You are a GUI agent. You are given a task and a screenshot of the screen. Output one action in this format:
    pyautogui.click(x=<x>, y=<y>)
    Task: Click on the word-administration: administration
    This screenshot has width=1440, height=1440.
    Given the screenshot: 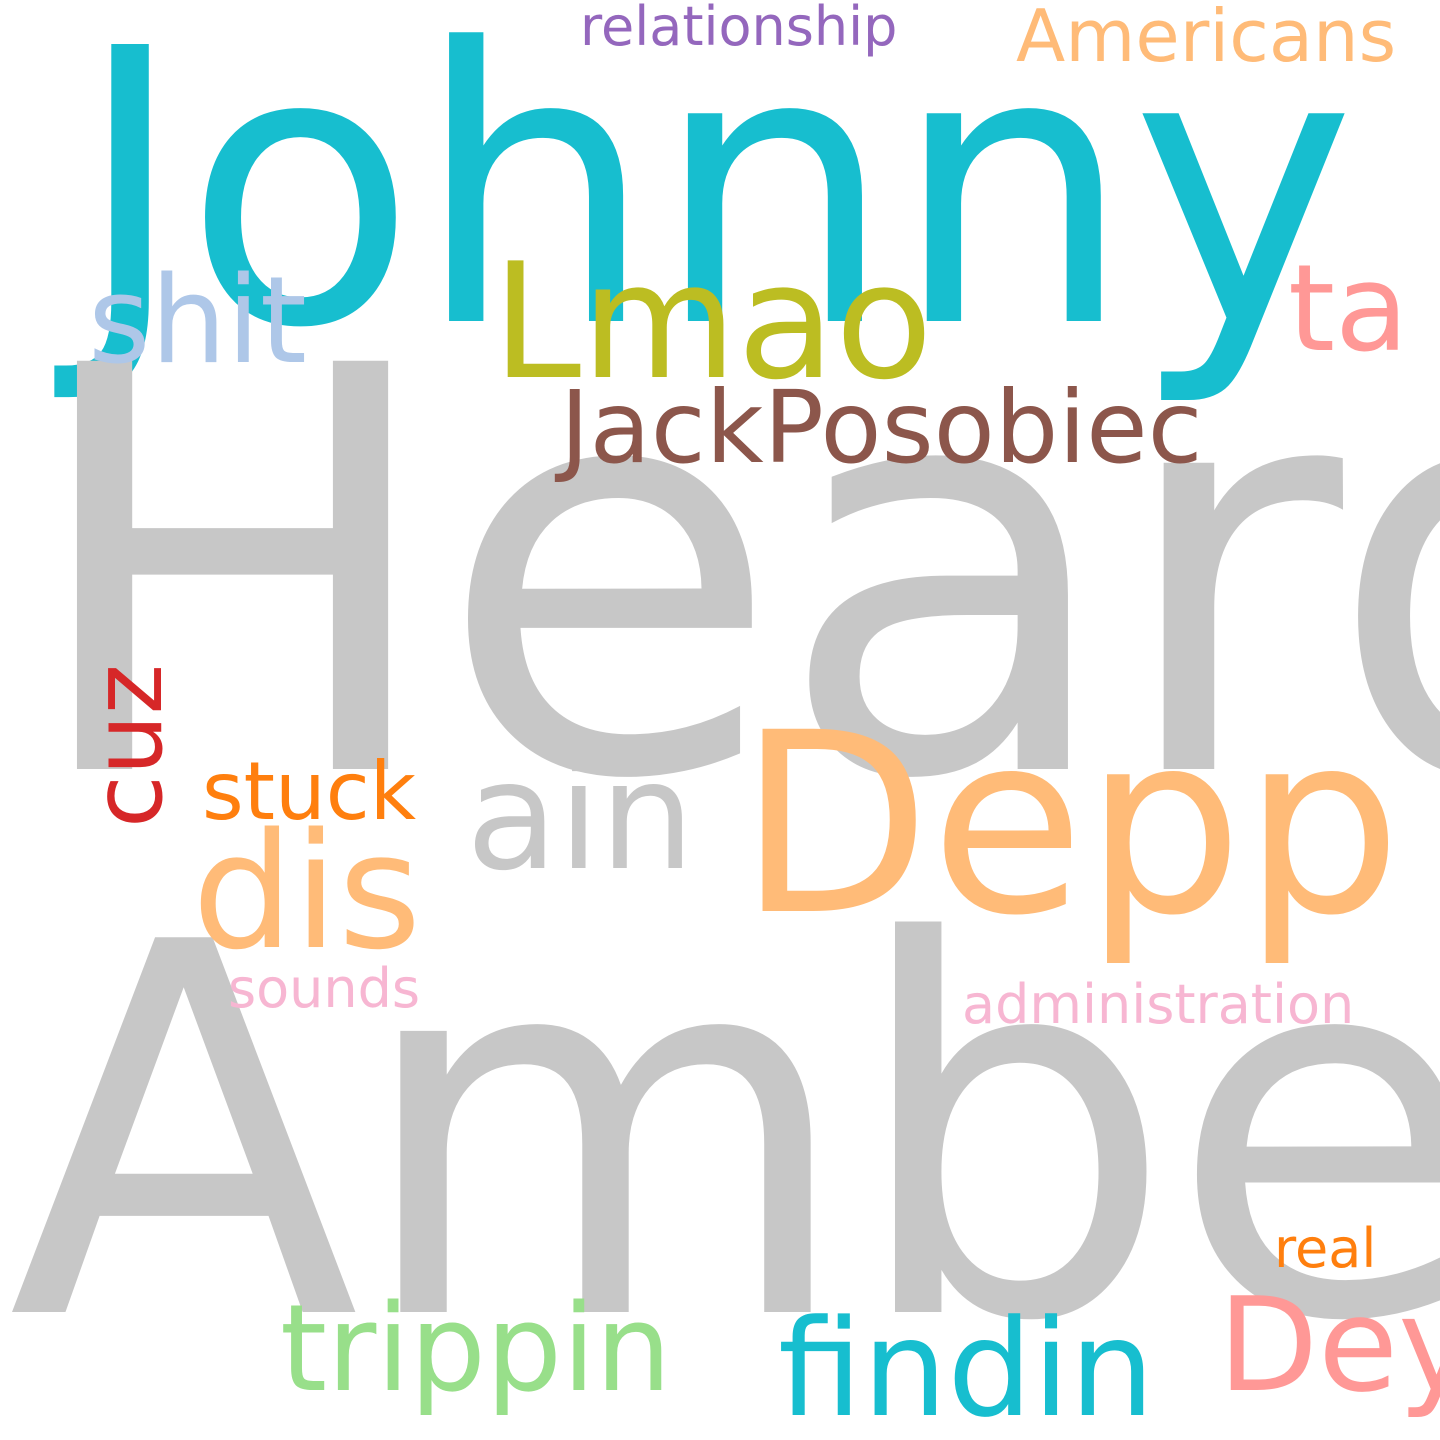 What is the action you would take?
    pyautogui.click(x=1158, y=1004)
    